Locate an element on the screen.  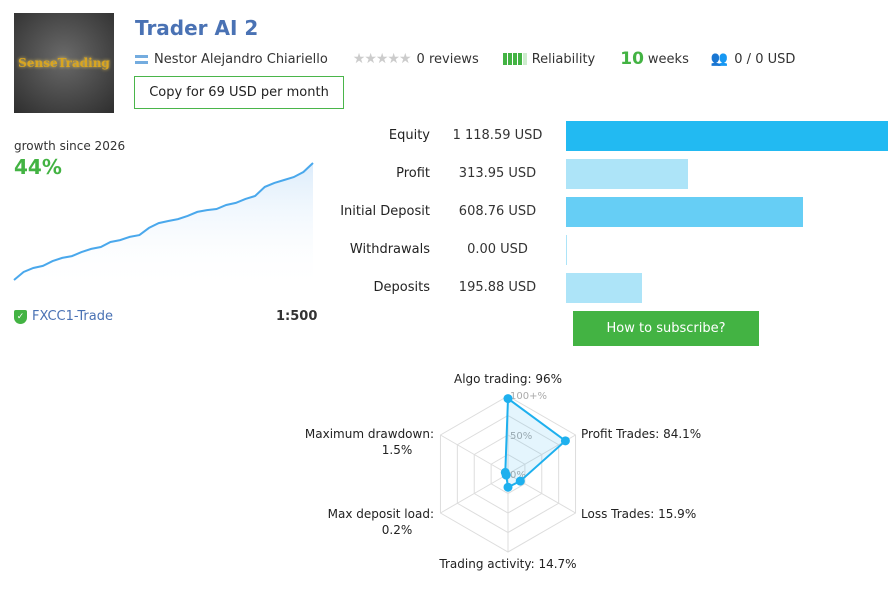
argentina-flag-icon is located at coordinates (141, 59).